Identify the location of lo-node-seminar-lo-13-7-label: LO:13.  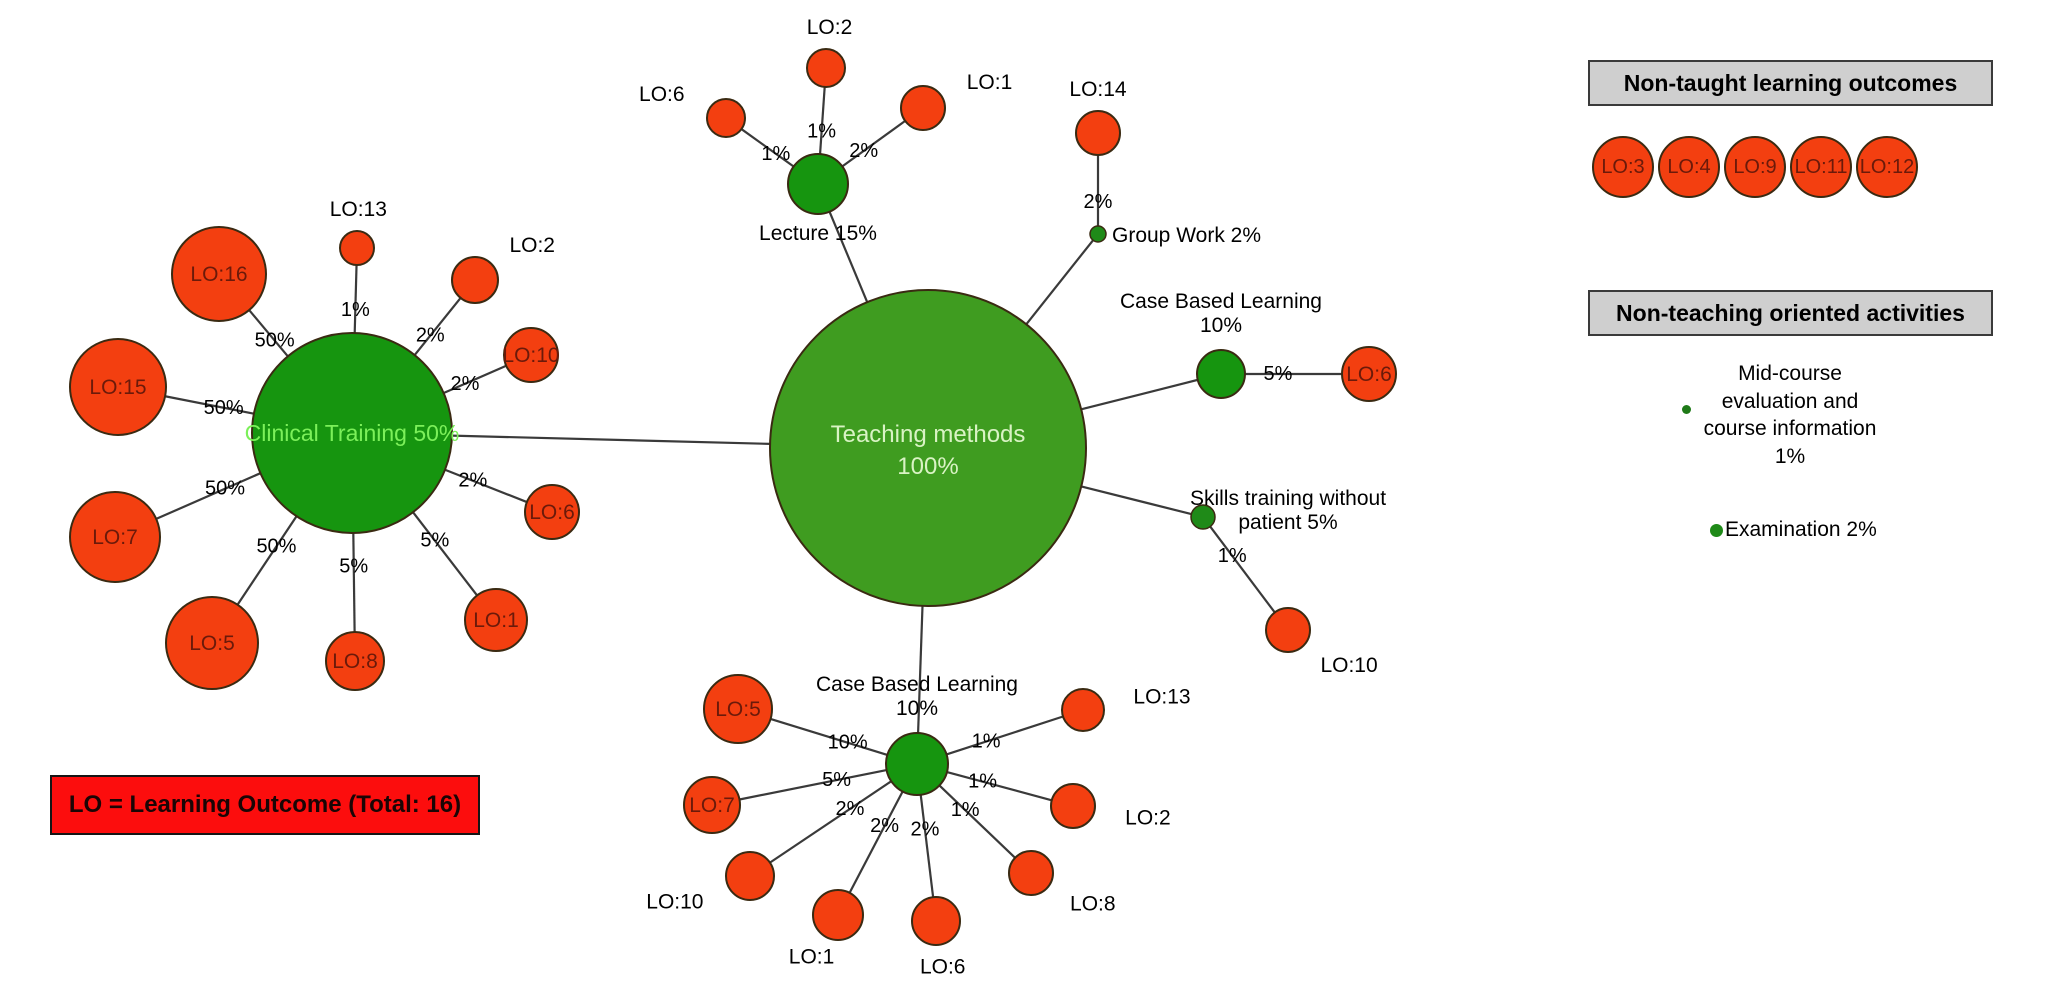
(1161, 697).